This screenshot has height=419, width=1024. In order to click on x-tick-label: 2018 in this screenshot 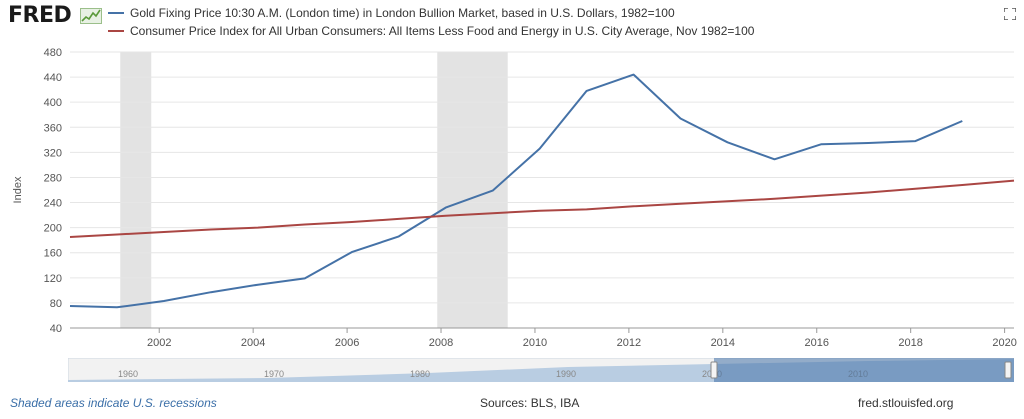, I will do `click(910, 343)`.